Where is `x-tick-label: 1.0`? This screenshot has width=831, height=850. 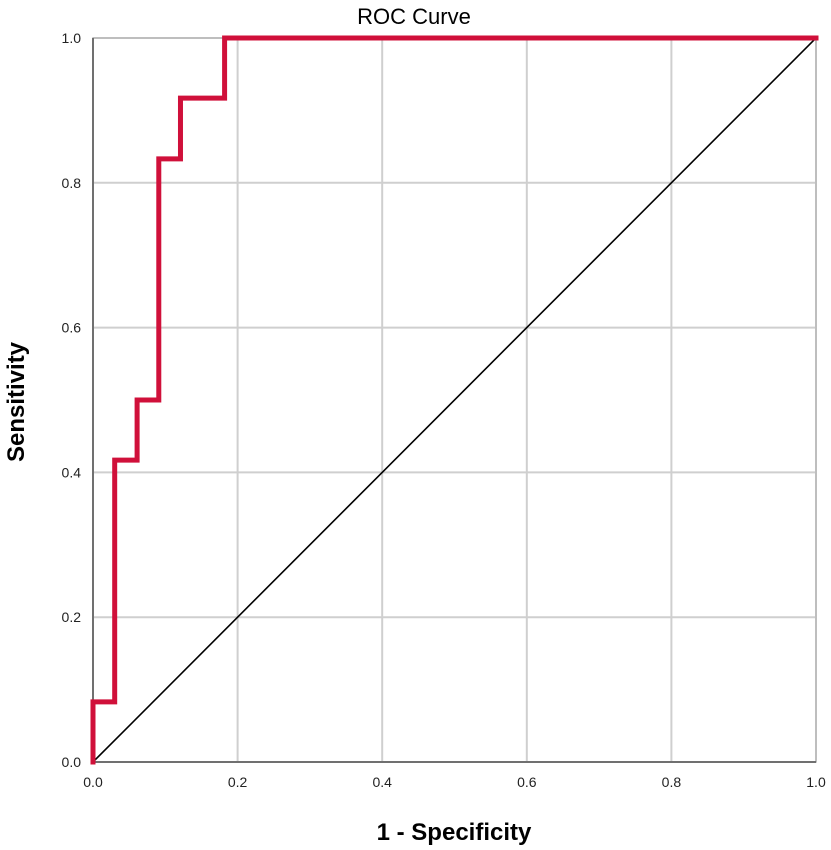 x-tick-label: 1.0 is located at coordinates (816, 782).